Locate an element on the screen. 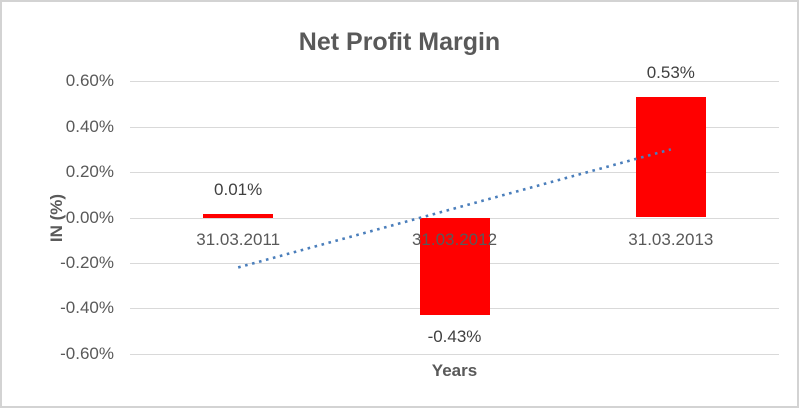  x-axis-title: Years is located at coordinates (454, 370).